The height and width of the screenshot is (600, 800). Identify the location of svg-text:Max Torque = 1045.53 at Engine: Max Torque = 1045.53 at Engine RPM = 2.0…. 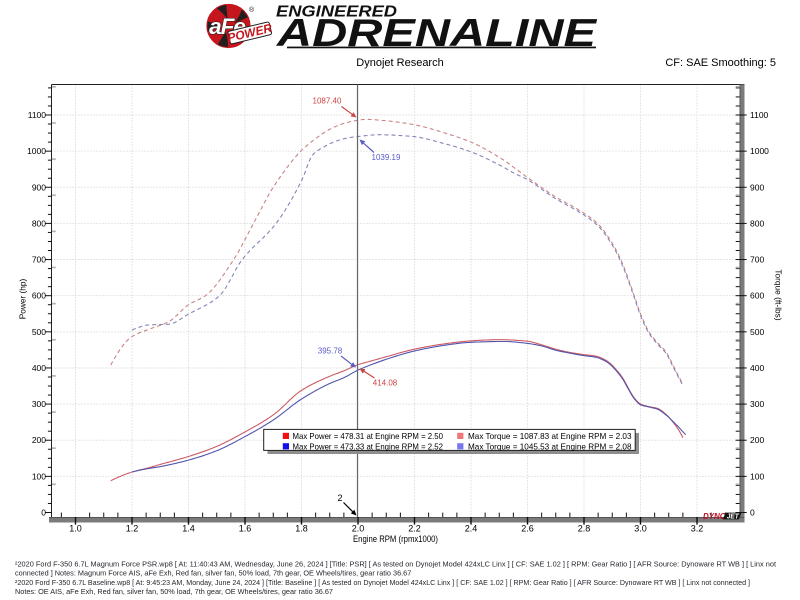
(550, 447).